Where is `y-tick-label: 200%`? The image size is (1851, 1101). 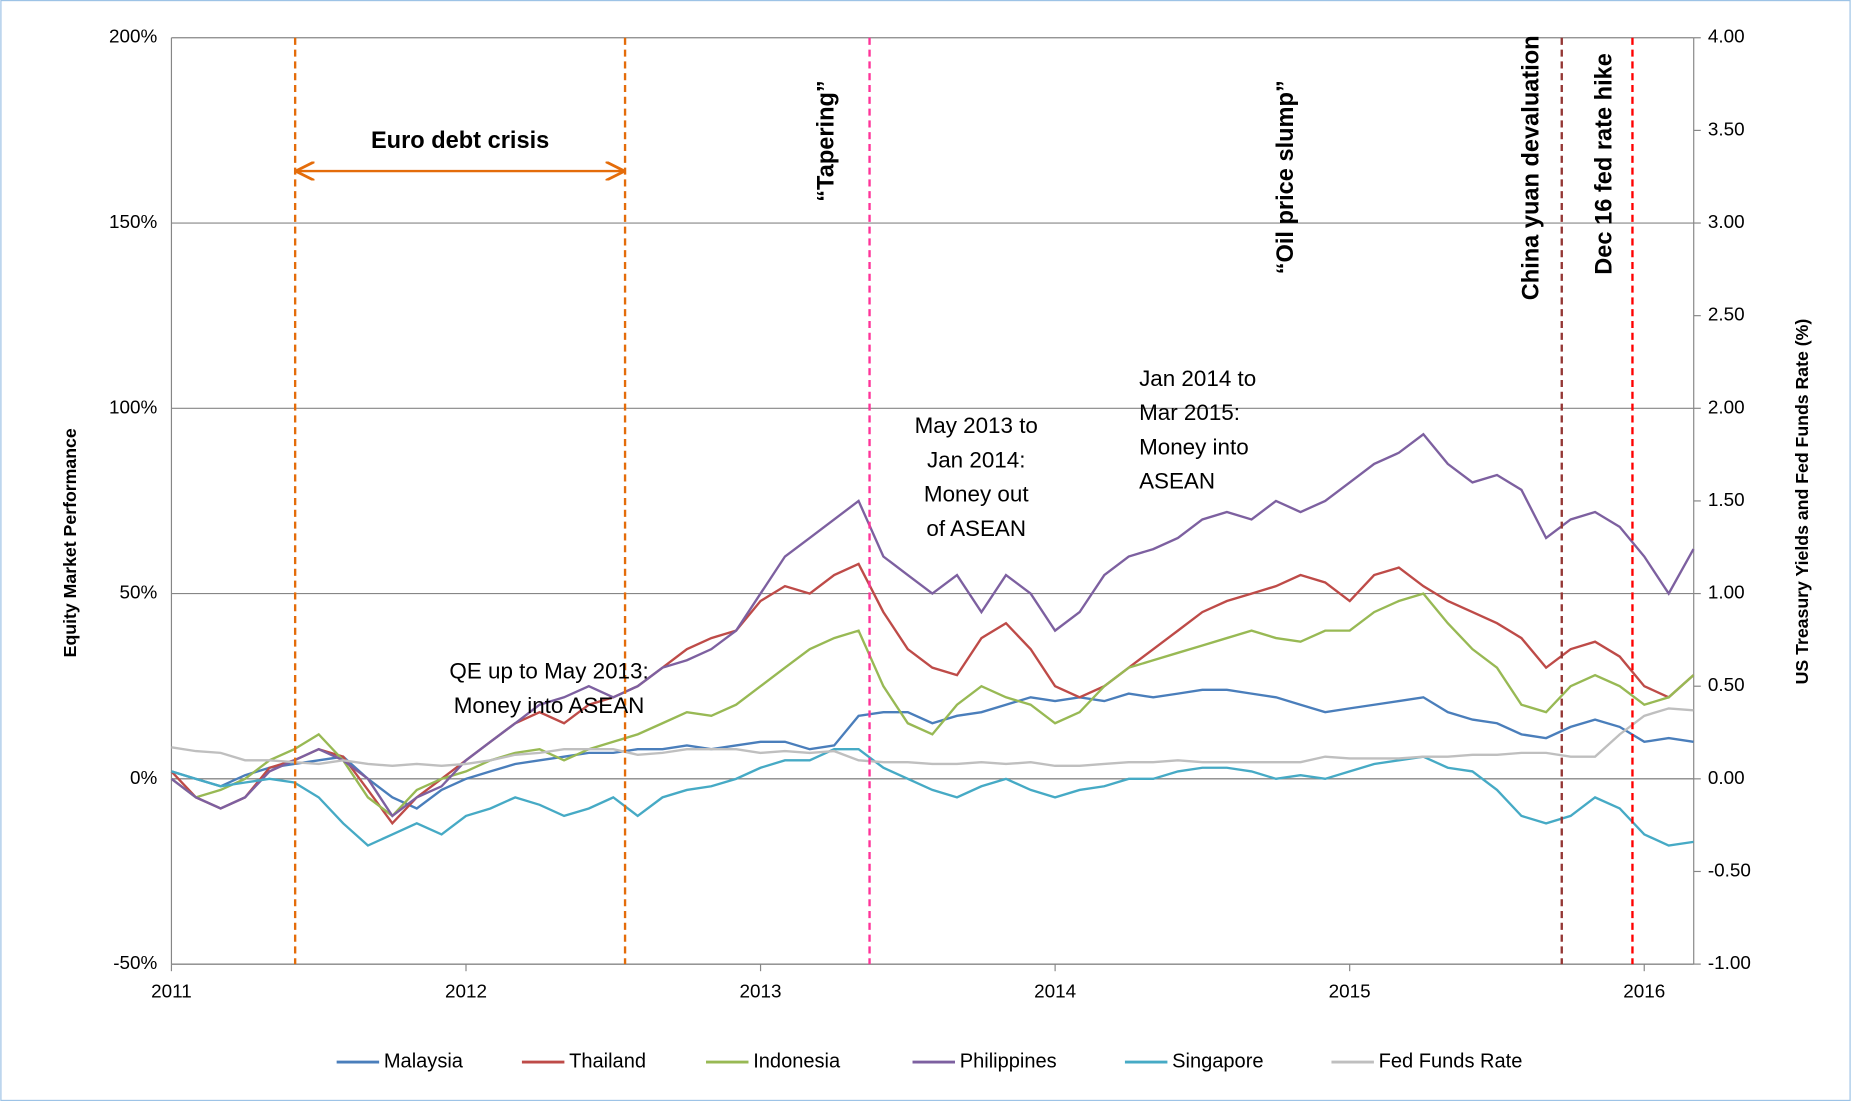
y-tick-label: 200% is located at coordinates (133, 37).